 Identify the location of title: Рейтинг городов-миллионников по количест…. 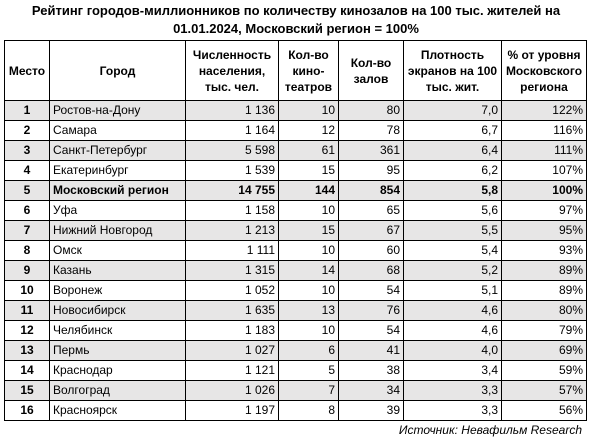
(296, 19).